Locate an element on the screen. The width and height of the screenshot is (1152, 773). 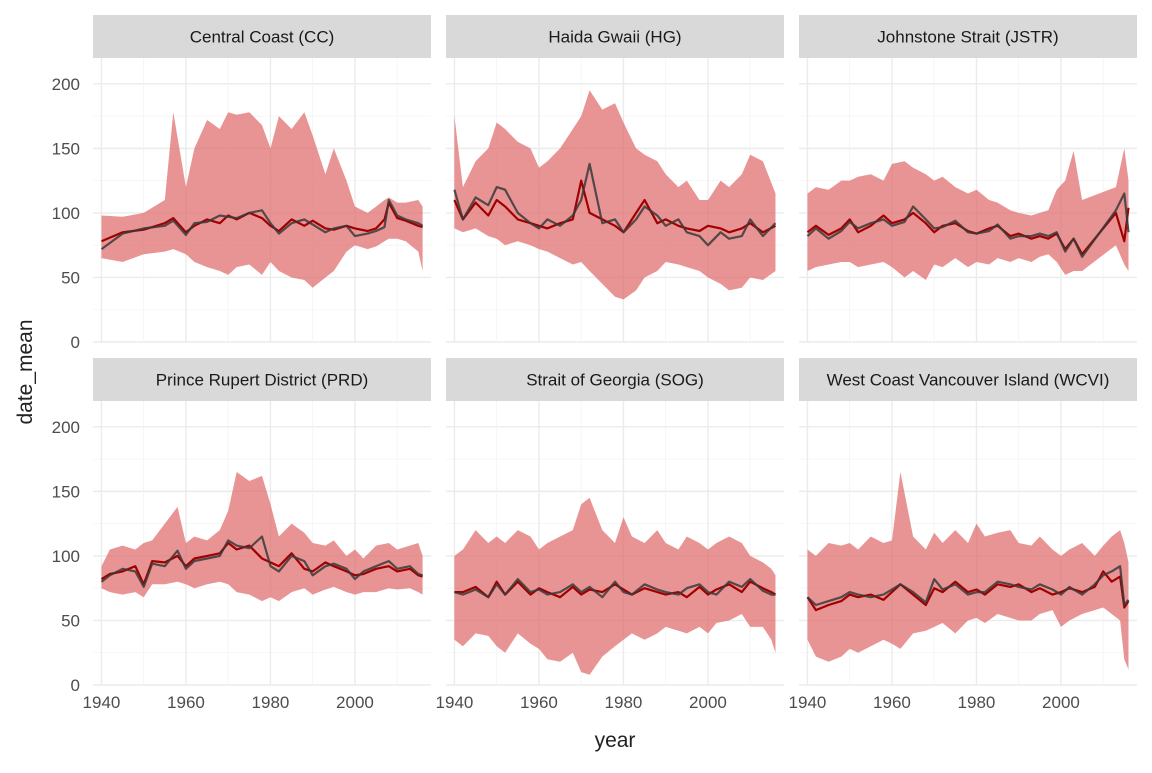
facet-panel: Central Coast (CC) 0 50 100 150 200 is located at coordinates (241, 183).